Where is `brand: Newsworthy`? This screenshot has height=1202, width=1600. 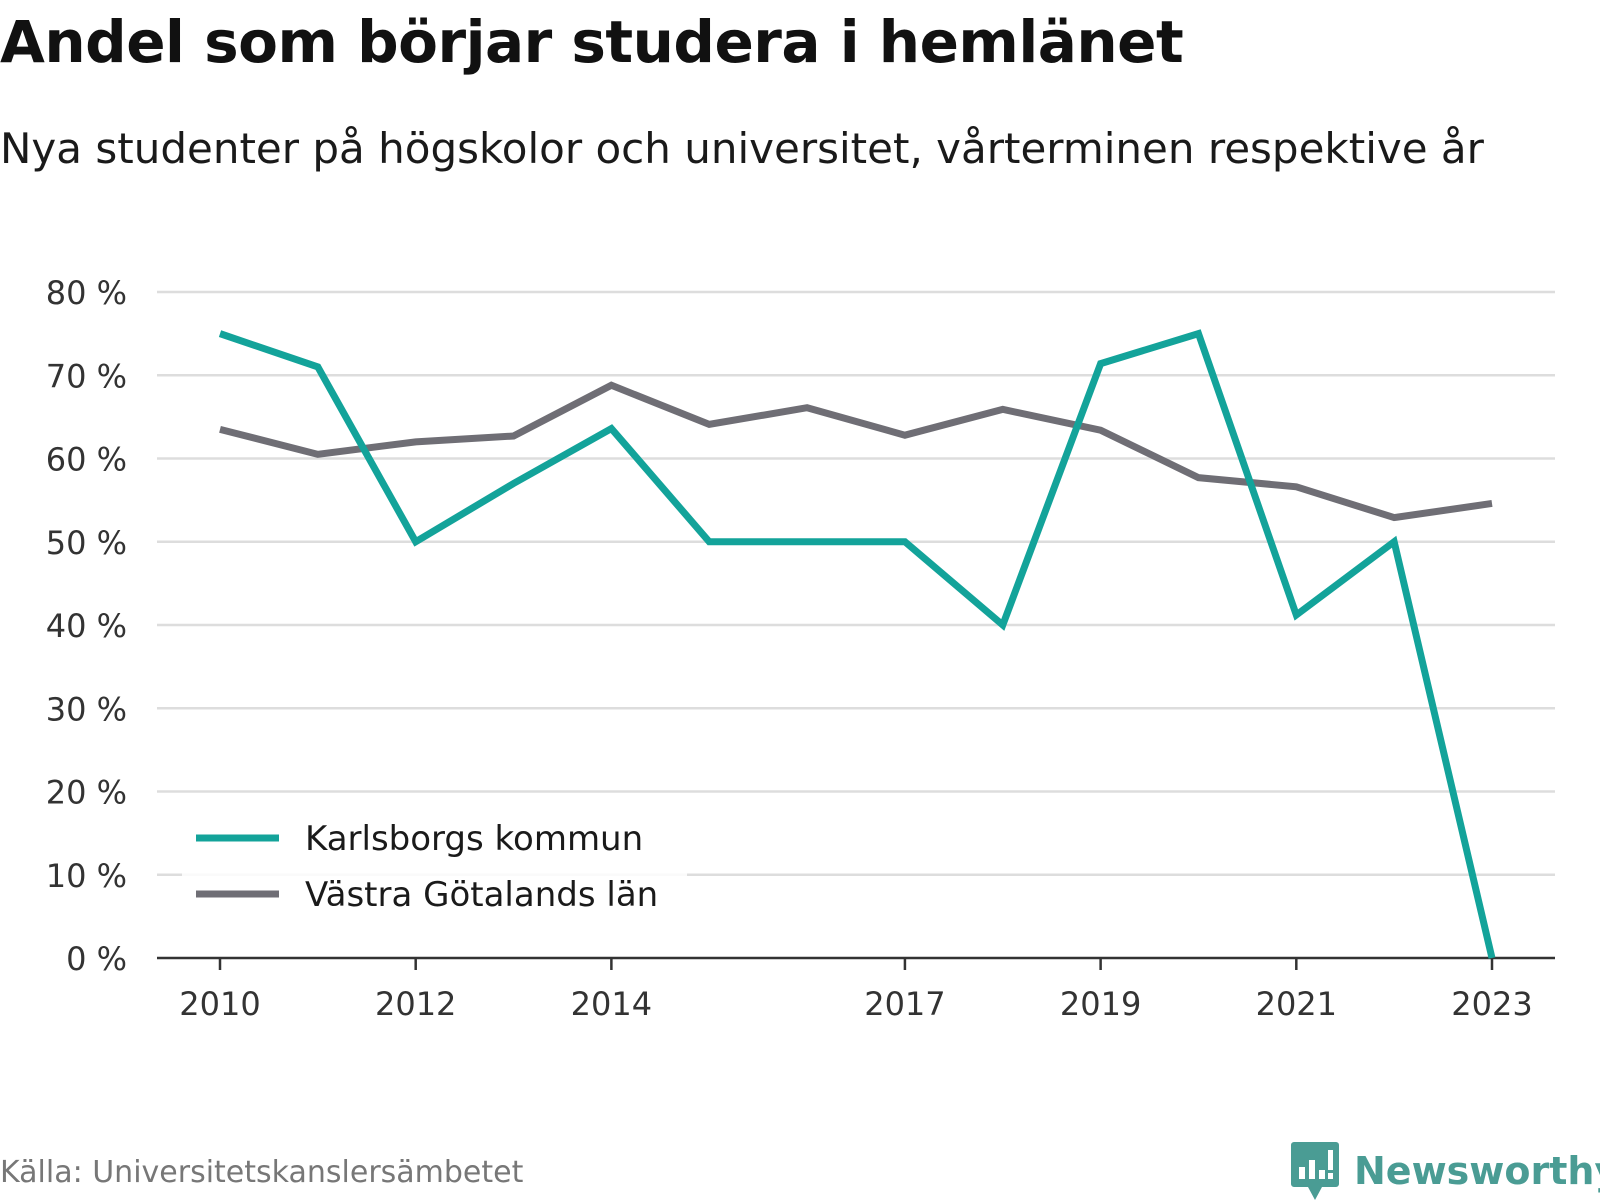 brand: Newsworthy is located at coordinates (1445, 1171).